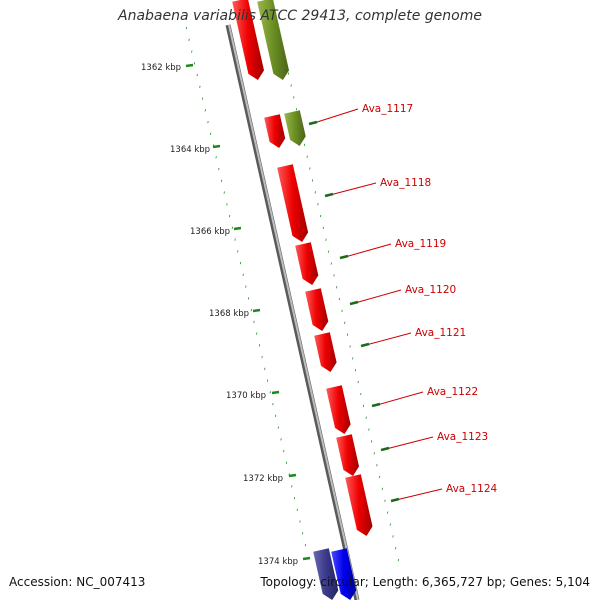 This screenshot has height=600, width=600. What do you see at coordinates (472, 489) in the screenshot?
I see `gene-label: Ava_1124` at bounding box center [472, 489].